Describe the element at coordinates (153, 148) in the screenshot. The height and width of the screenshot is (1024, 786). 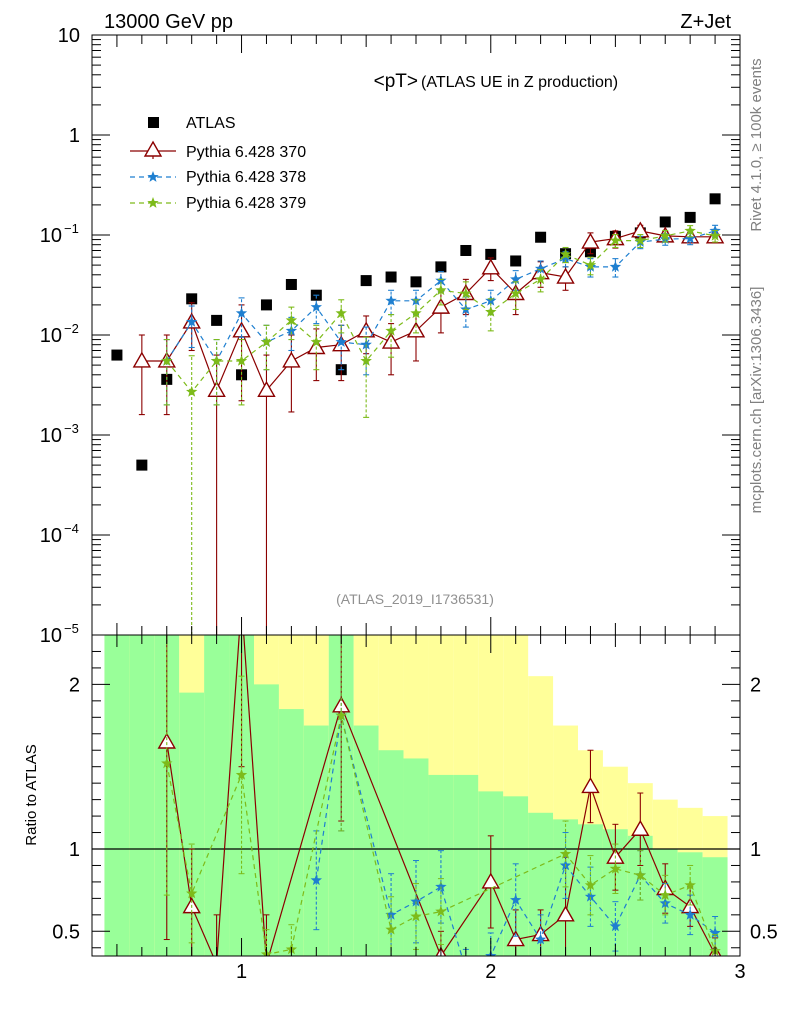
I see `legend-370-marker` at that location.